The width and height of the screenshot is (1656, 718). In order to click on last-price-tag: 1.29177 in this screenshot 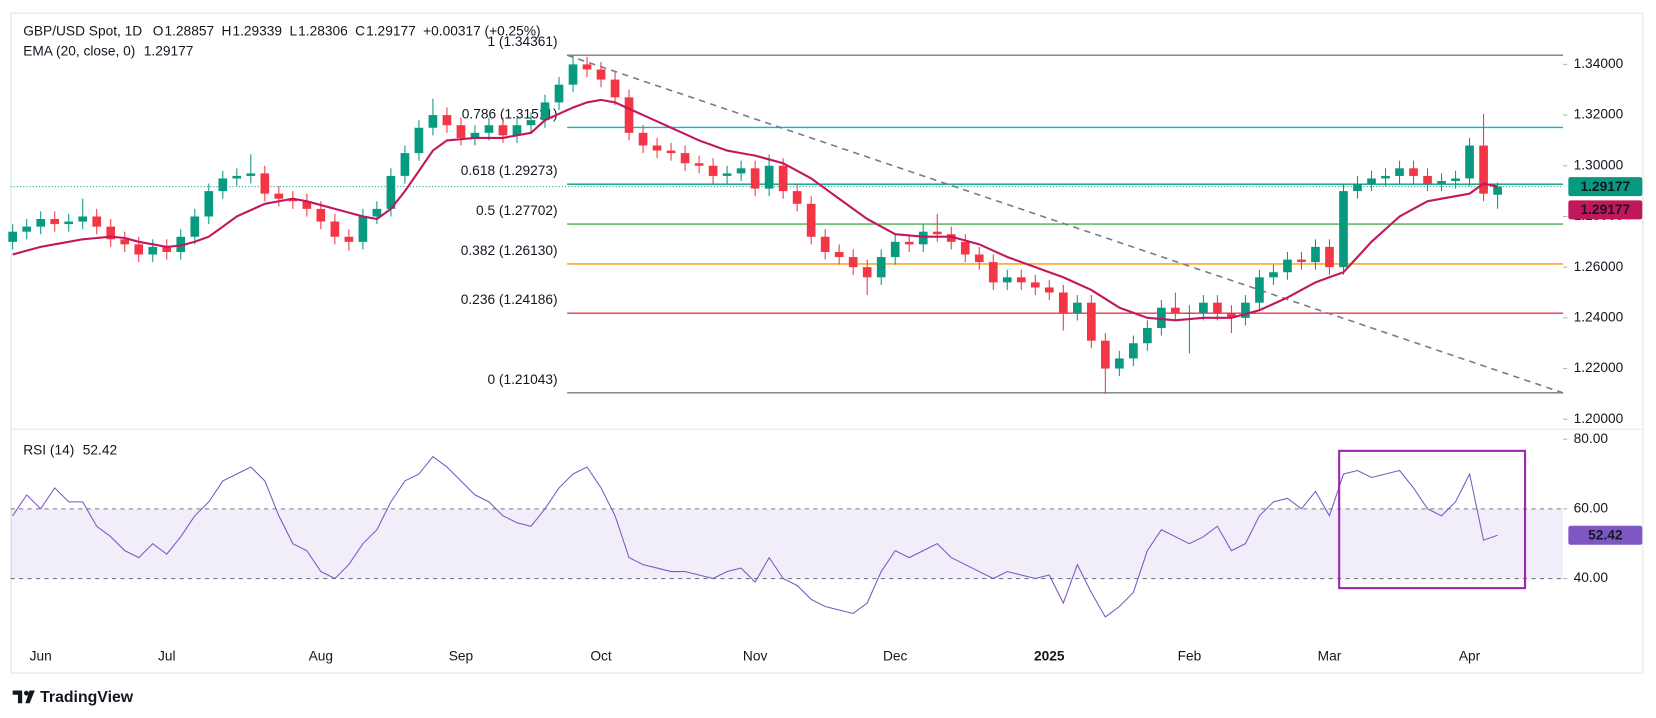, I will do `click(1606, 186)`.